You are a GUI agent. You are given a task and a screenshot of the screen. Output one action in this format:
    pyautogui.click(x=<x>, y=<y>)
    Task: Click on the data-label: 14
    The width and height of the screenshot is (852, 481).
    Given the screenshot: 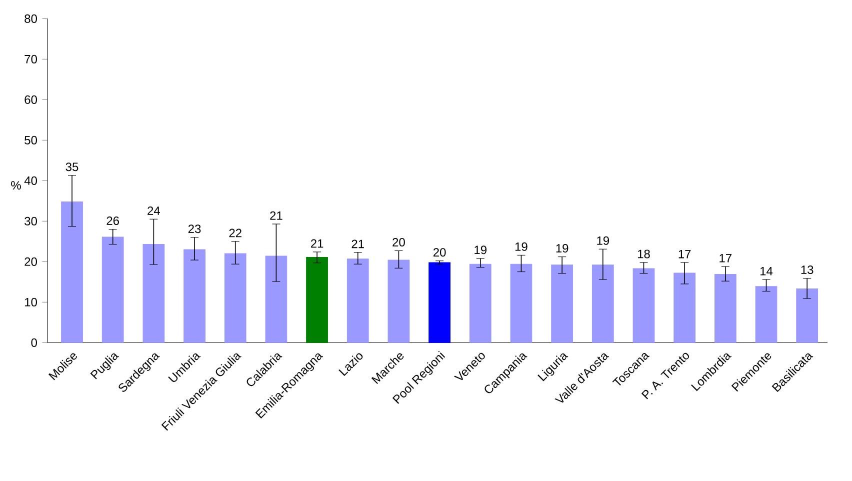 What is the action you would take?
    pyautogui.click(x=766, y=271)
    